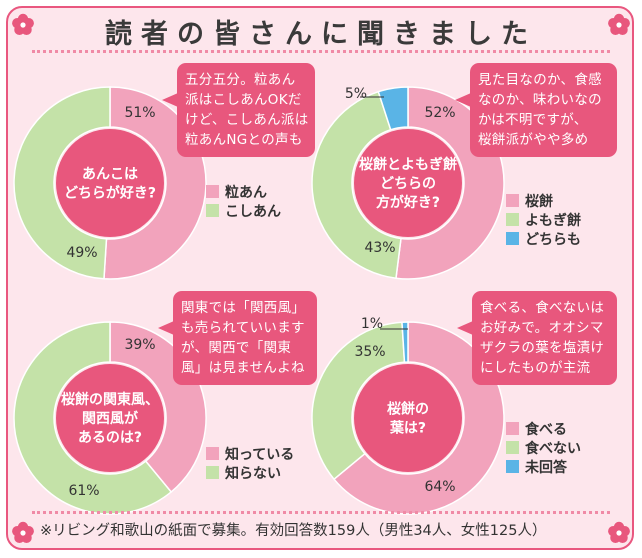  Describe the element at coordinates (110, 193) in the screenshot. I see `center-text: どちらが好き?` at that location.